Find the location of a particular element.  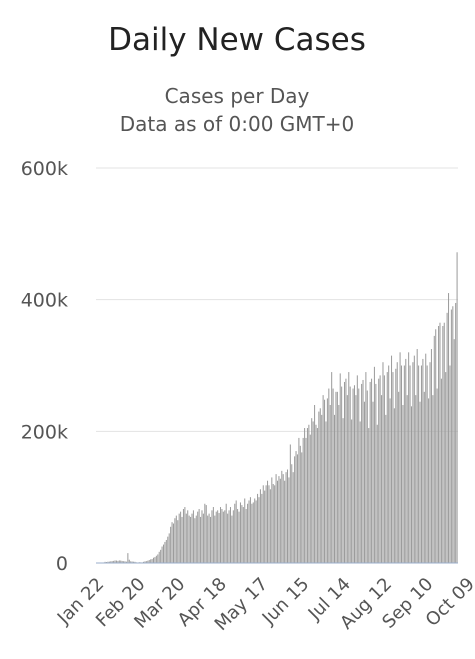

chart-title: Daily New Cases is located at coordinates (237, 40).